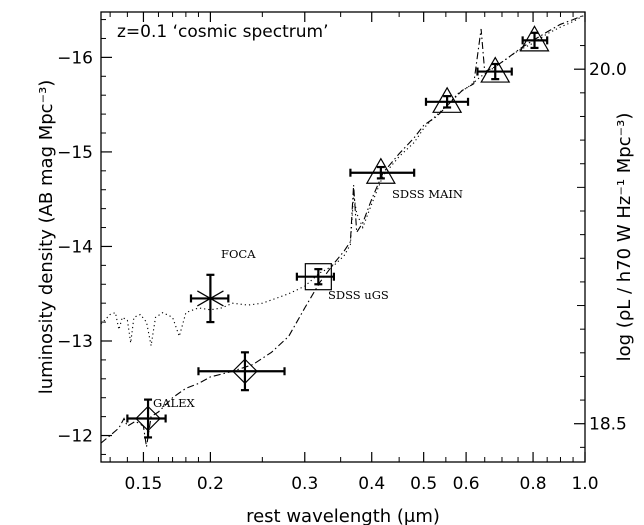 This screenshot has width=644, height=525. I want to click on y-tick-labels: −12 −13 −14 −15 −16, so click(75, 247).